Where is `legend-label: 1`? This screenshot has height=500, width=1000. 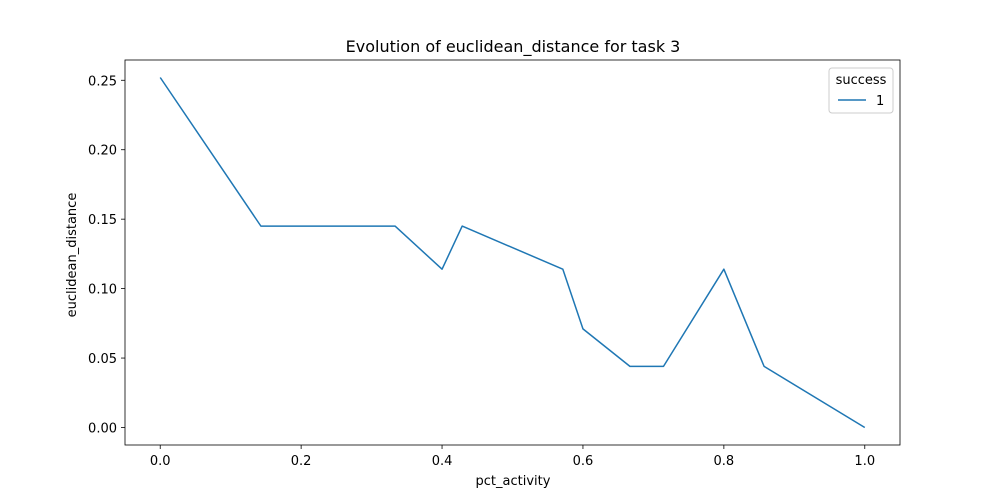
legend-label: 1 is located at coordinates (880, 101).